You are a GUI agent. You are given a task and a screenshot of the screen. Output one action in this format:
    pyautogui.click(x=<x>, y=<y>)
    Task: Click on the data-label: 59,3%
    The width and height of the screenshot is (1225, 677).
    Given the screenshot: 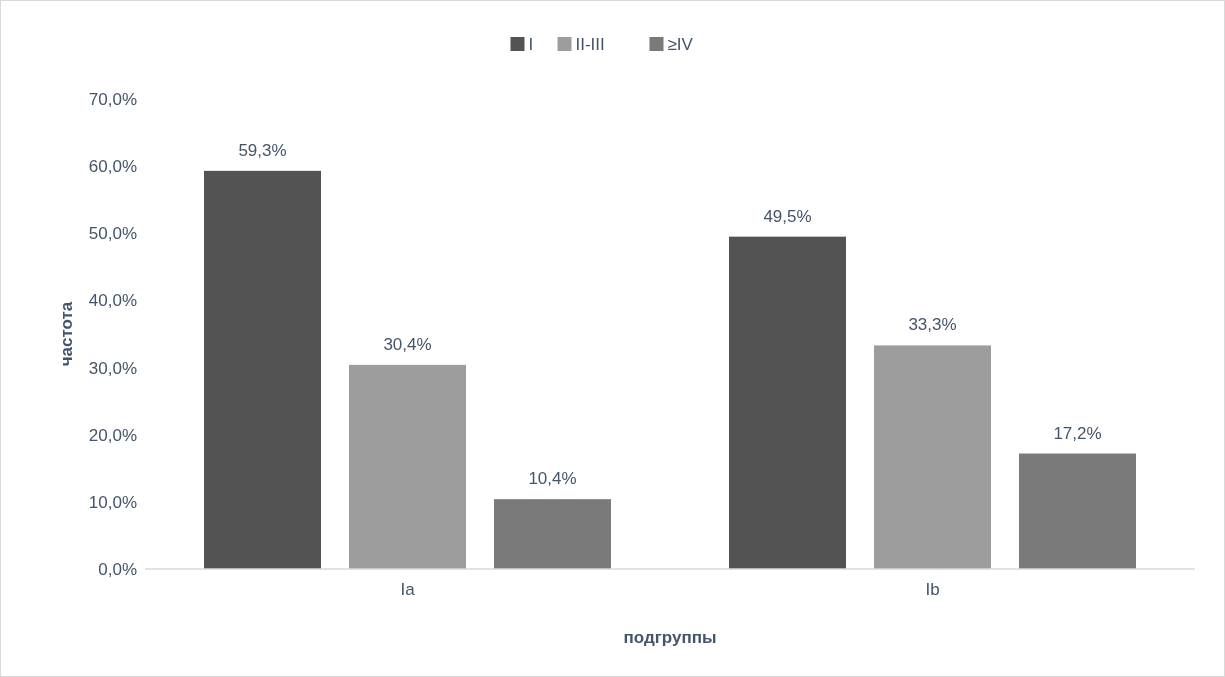 What is the action you would take?
    pyautogui.click(x=262, y=150)
    